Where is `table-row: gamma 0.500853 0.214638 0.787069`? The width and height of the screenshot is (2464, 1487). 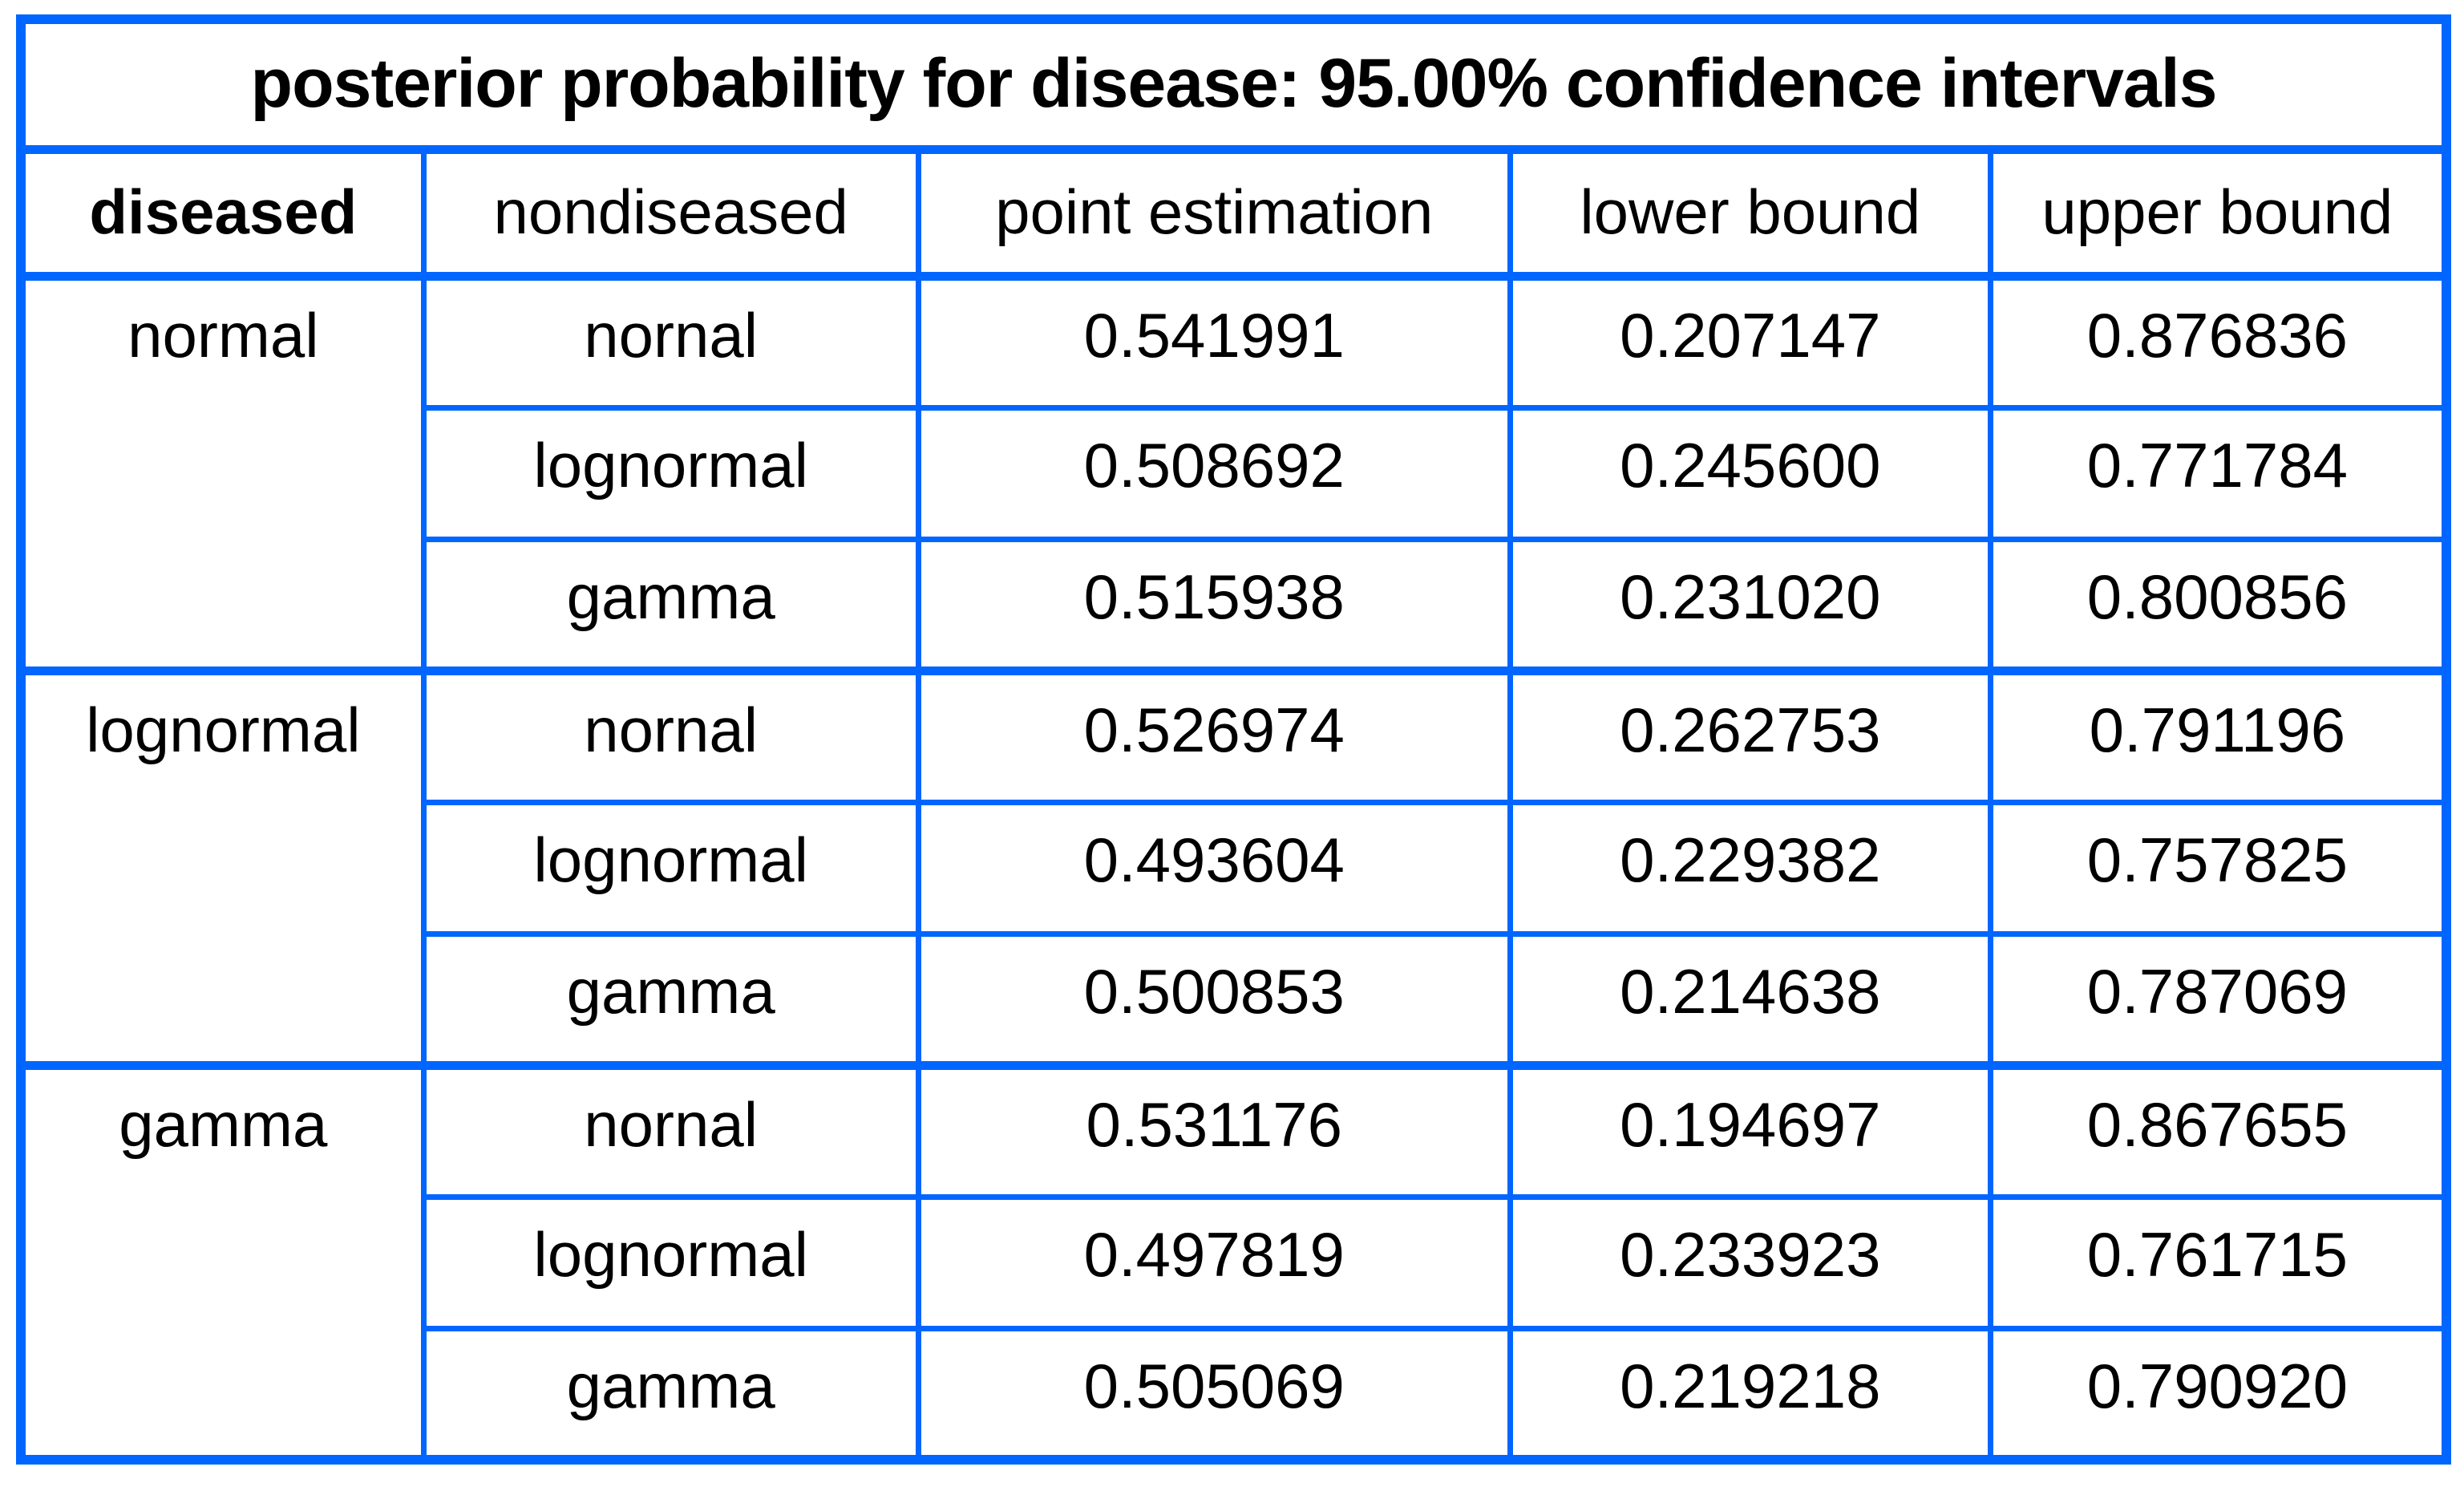 table-row: gamma 0.500853 0.214638 0.787069 is located at coordinates (1235, 999).